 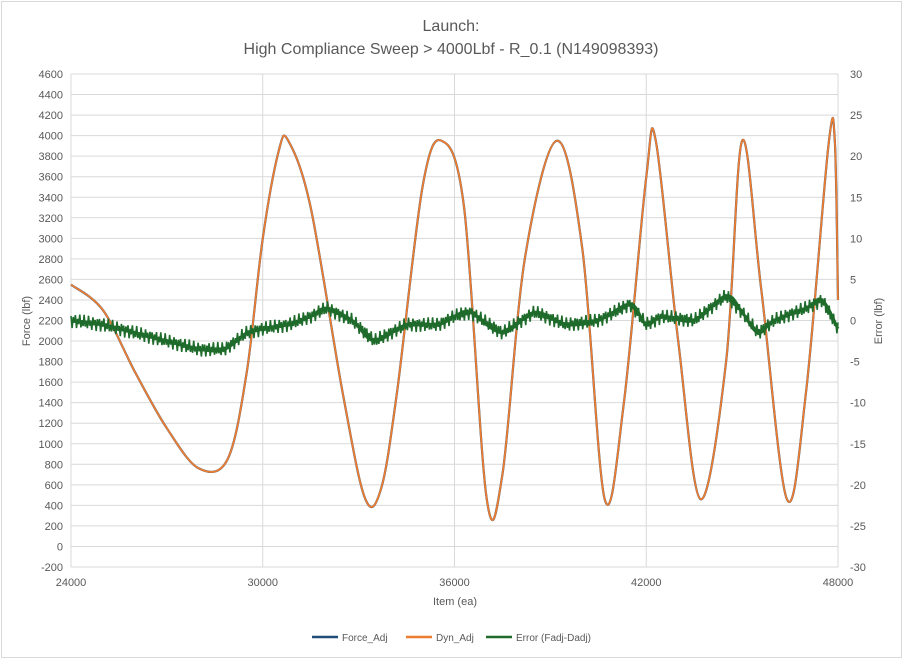 I want to click on y-tick-label: 2600, so click(x=51, y=280).